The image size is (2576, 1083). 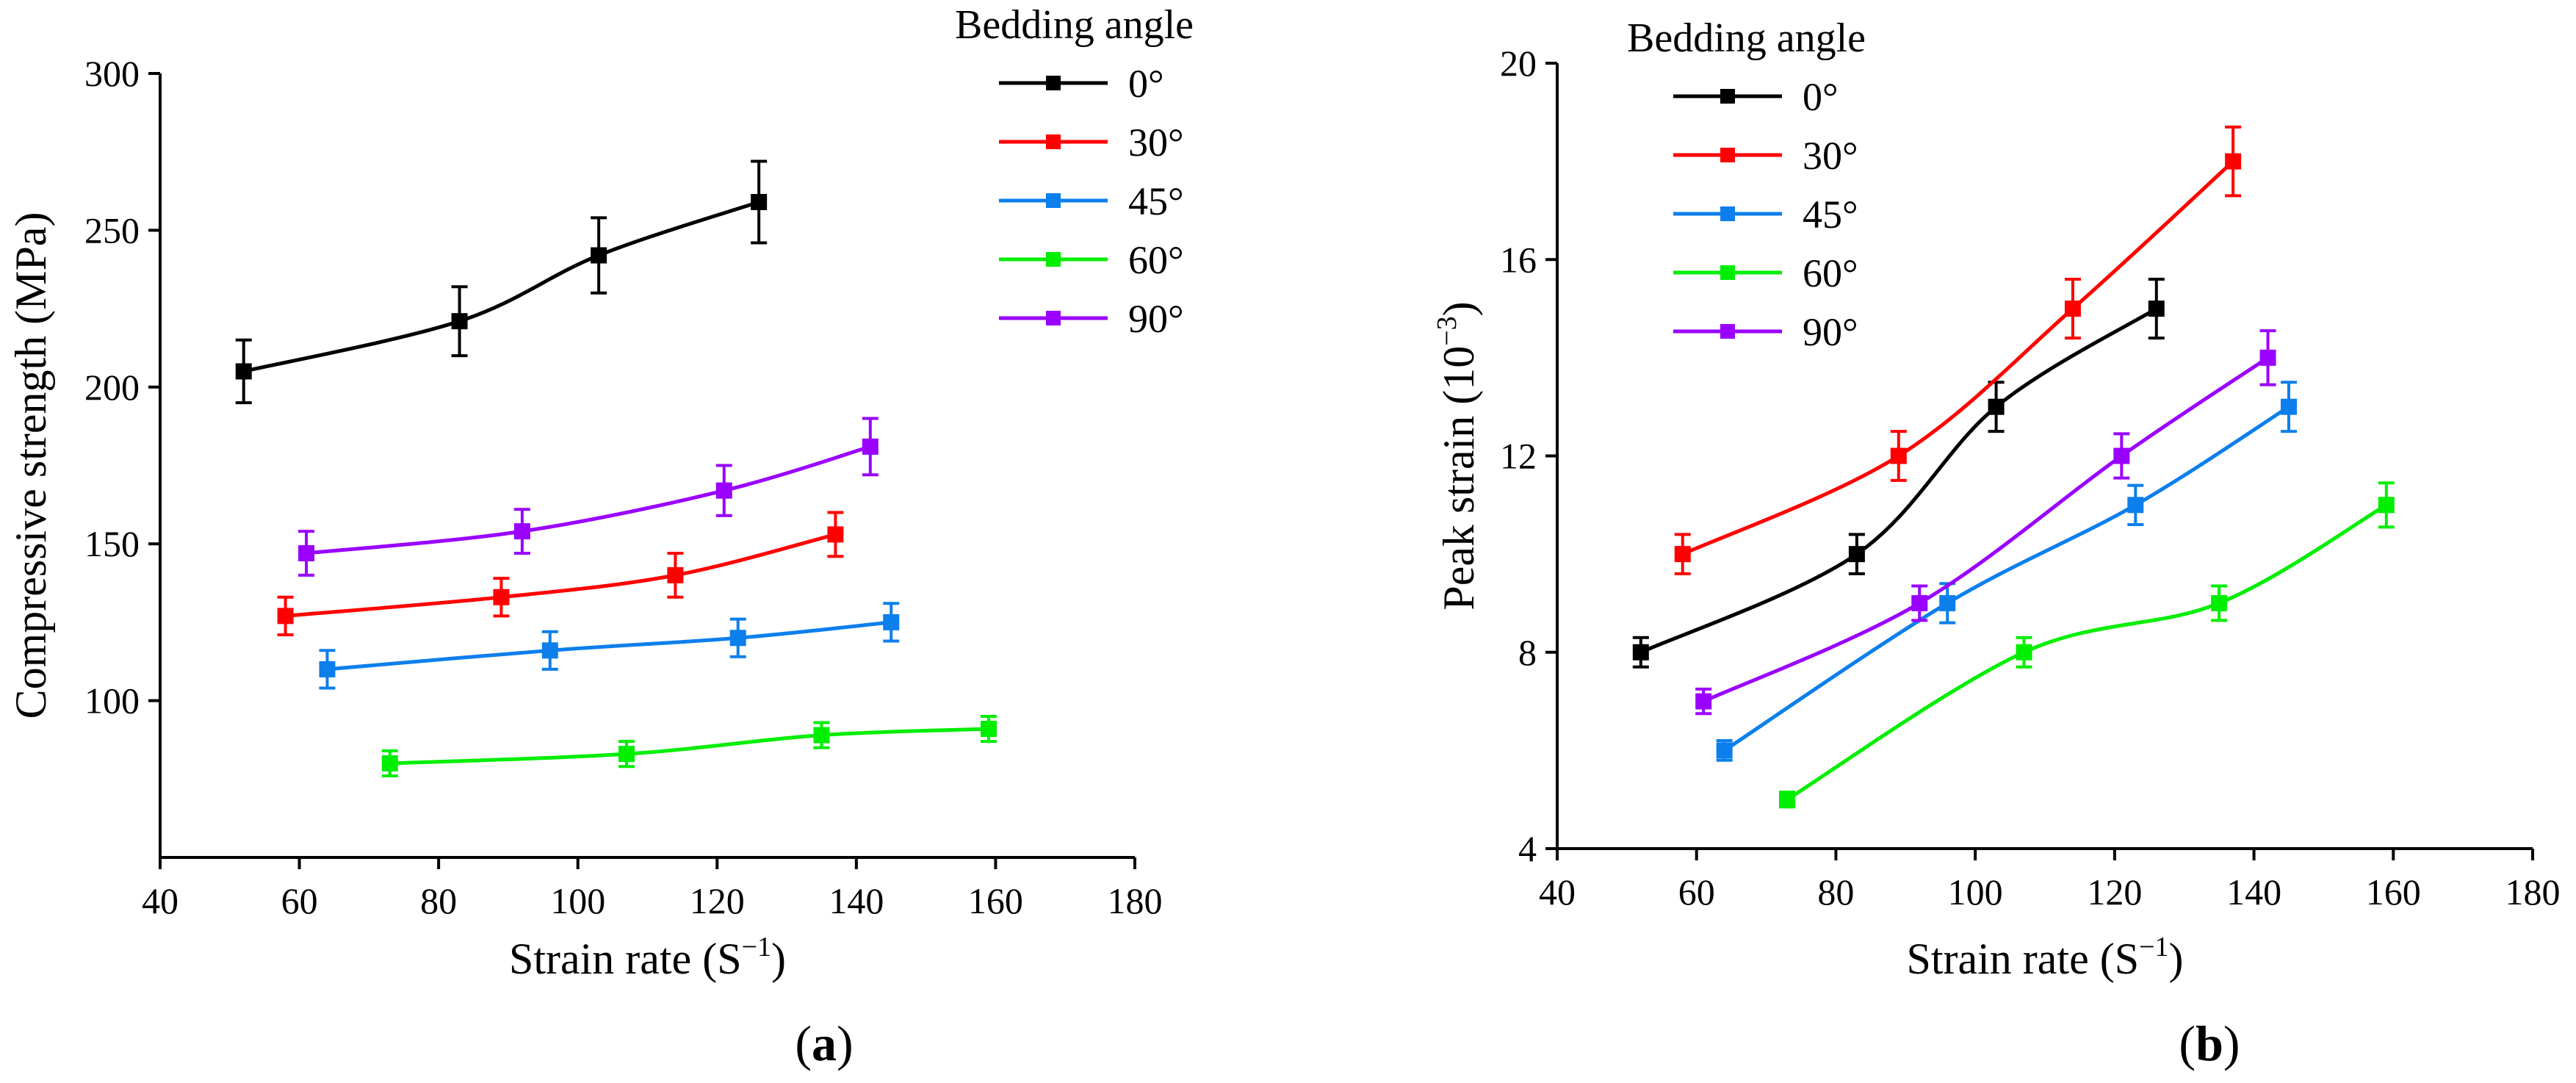 What do you see at coordinates (1527, 849) in the screenshot?
I see `y-tick-label: 4` at bounding box center [1527, 849].